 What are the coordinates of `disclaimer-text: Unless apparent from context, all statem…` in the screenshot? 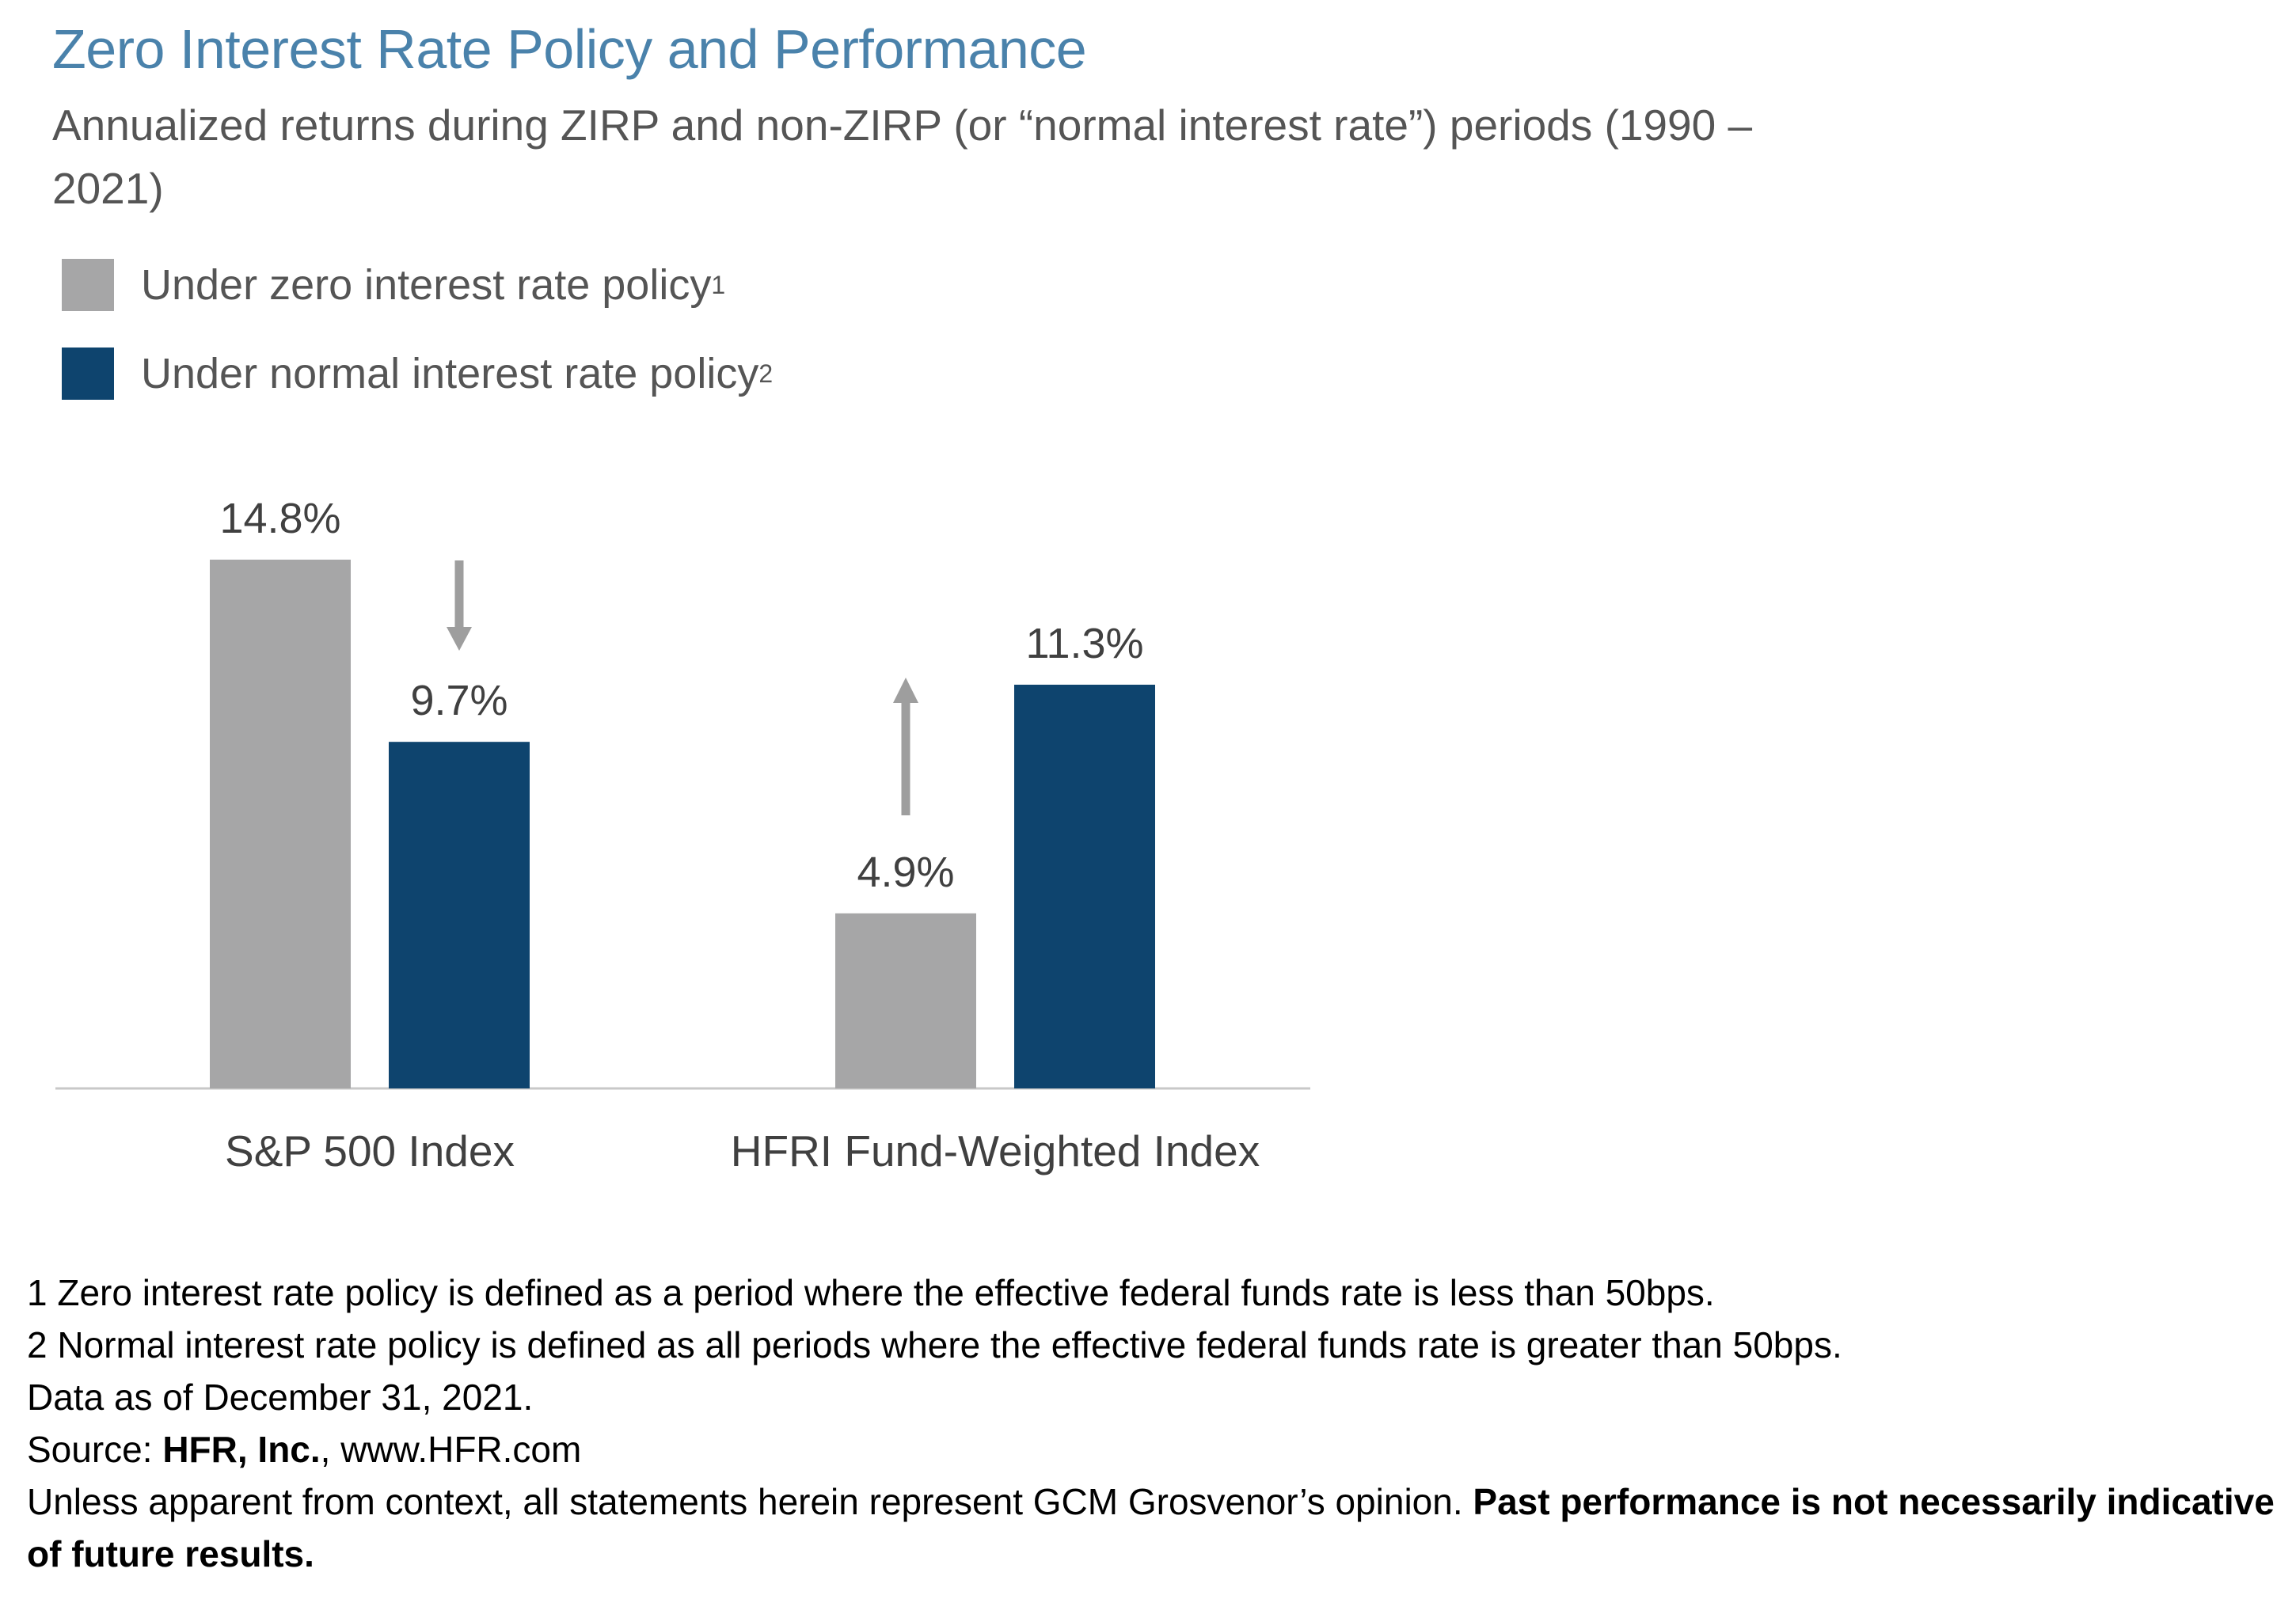 It's located at (750, 1501).